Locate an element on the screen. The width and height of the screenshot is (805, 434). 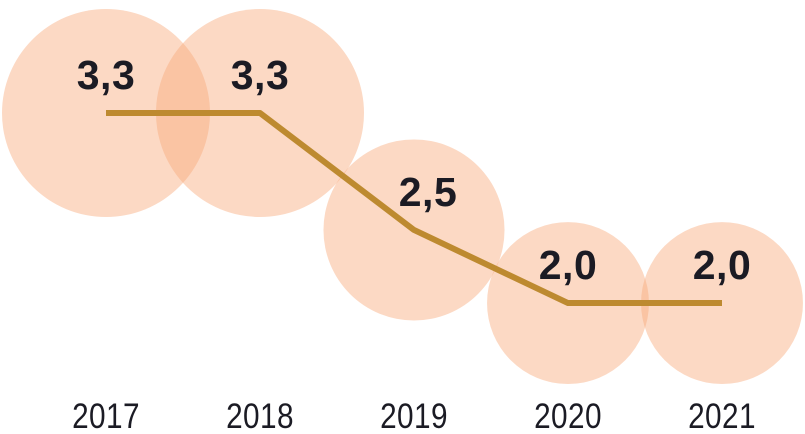
value-label-2017: 3,3 is located at coordinates (106, 75).